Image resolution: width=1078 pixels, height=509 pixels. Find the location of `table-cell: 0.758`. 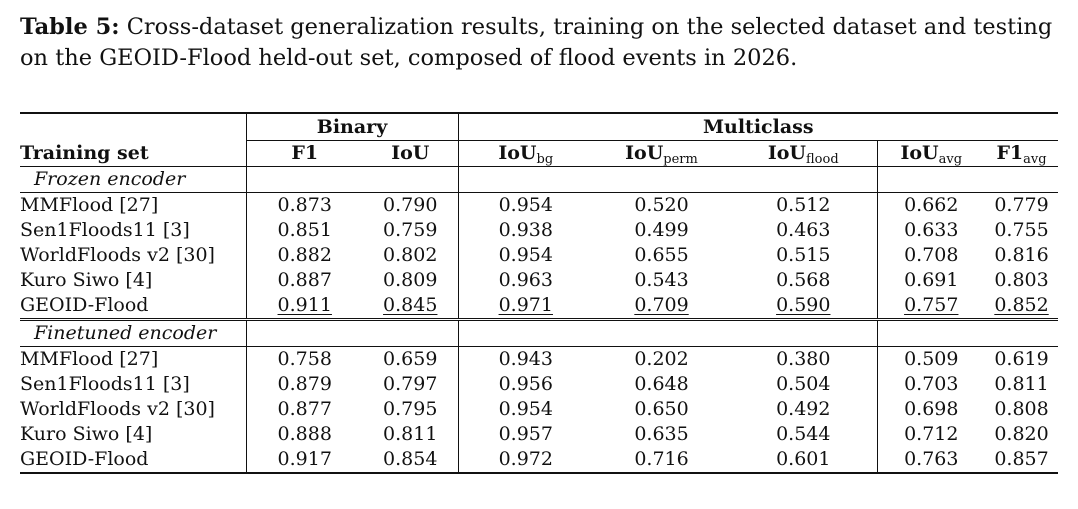

table-cell: 0.758 is located at coordinates (304, 359).